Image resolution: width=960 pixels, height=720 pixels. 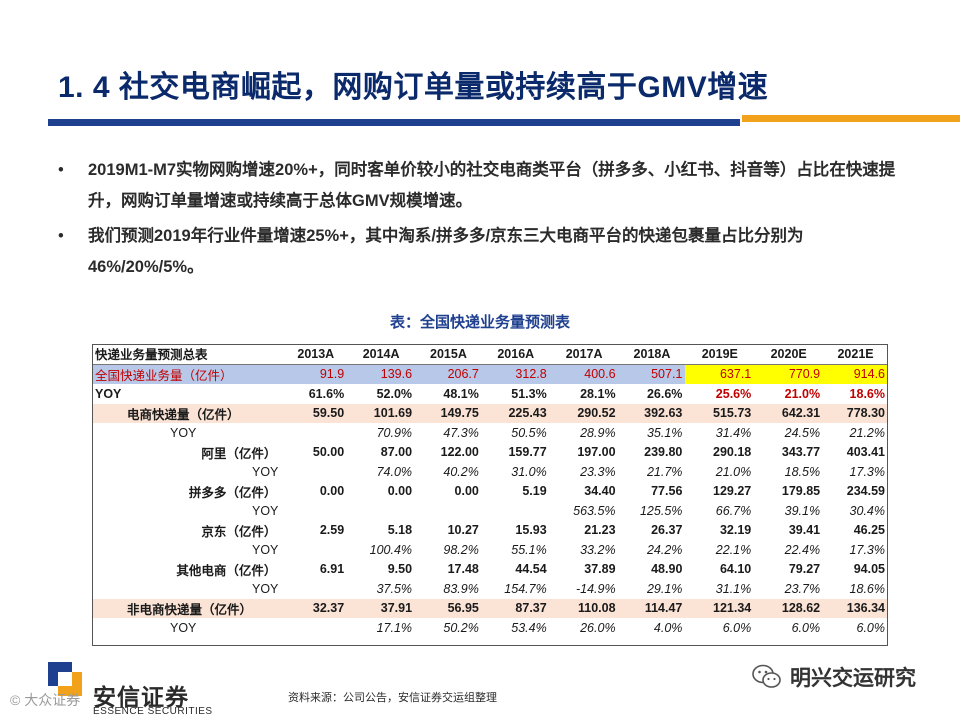 What do you see at coordinates (869, 530) in the screenshot?
I see `table-cell: 46.25` at bounding box center [869, 530].